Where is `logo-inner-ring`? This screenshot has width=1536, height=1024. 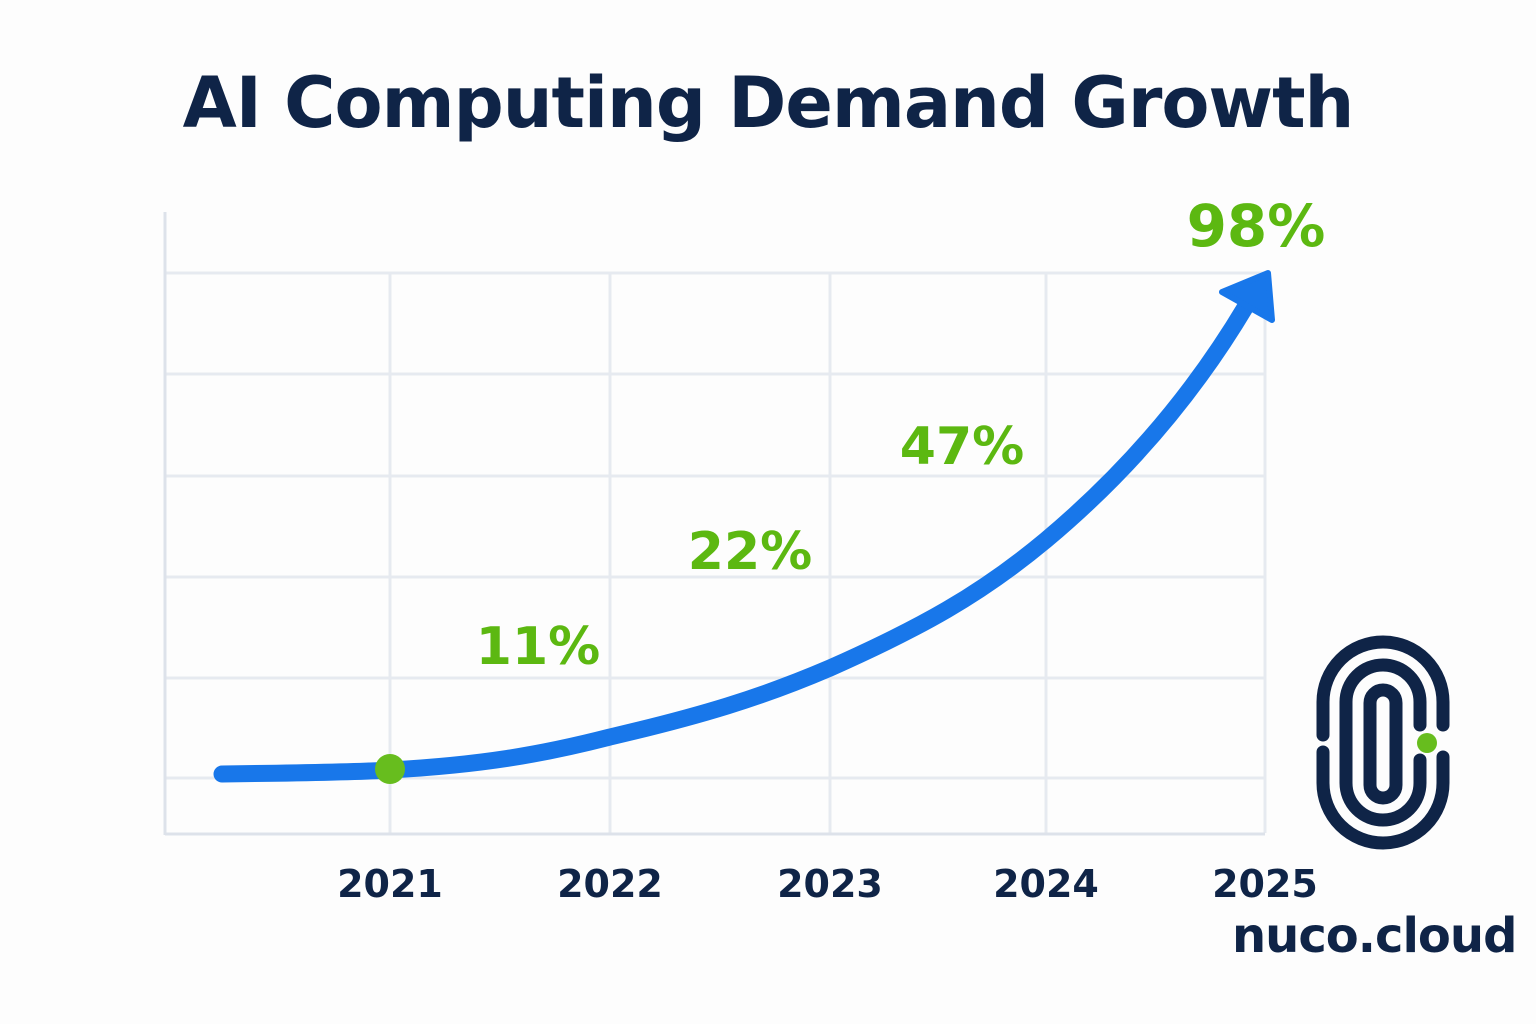
logo-inner-ring is located at coordinates (1383, 744).